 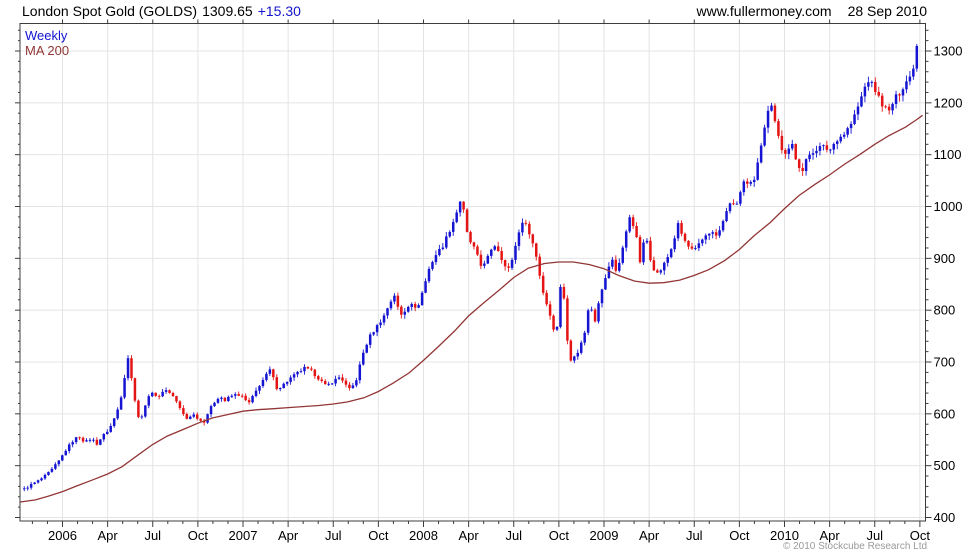 What do you see at coordinates (945, 465) in the screenshot?
I see `svg-text: 500` at bounding box center [945, 465].